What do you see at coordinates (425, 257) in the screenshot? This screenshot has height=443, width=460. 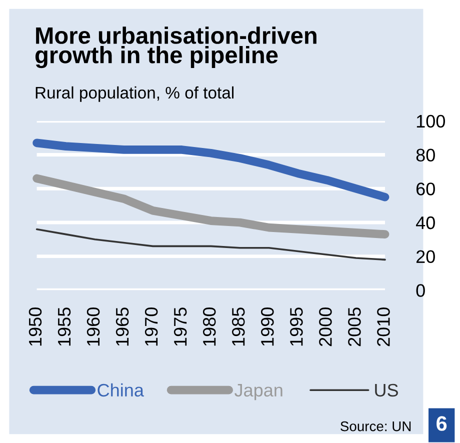 I see `y-tick-label: 20` at bounding box center [425, 257].